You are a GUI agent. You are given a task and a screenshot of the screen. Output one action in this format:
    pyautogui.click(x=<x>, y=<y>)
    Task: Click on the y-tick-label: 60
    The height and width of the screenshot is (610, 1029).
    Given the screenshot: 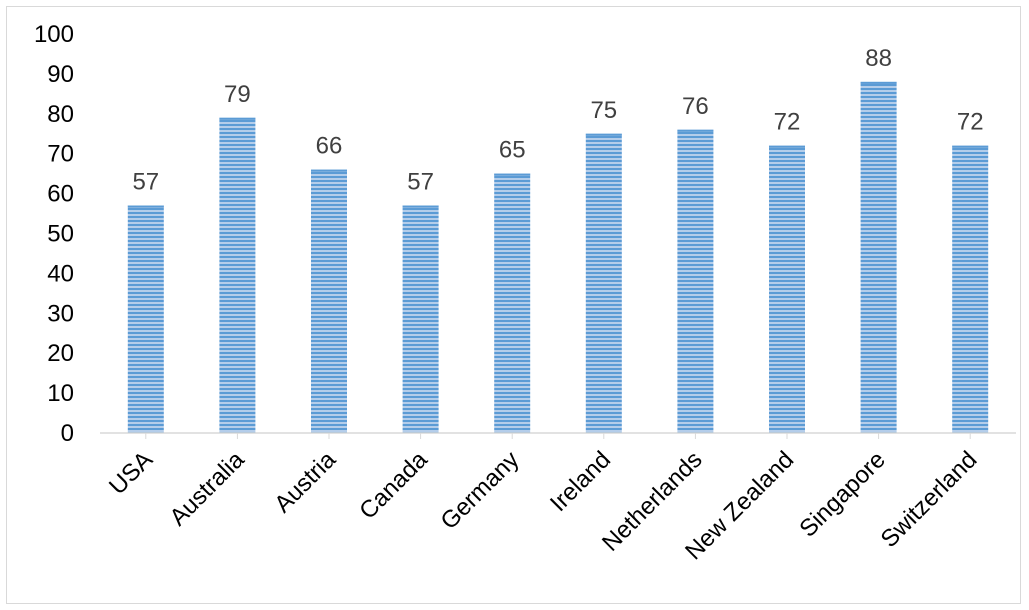 What is the action you would take?
    pyautogui.click(x=60, y=194)
    